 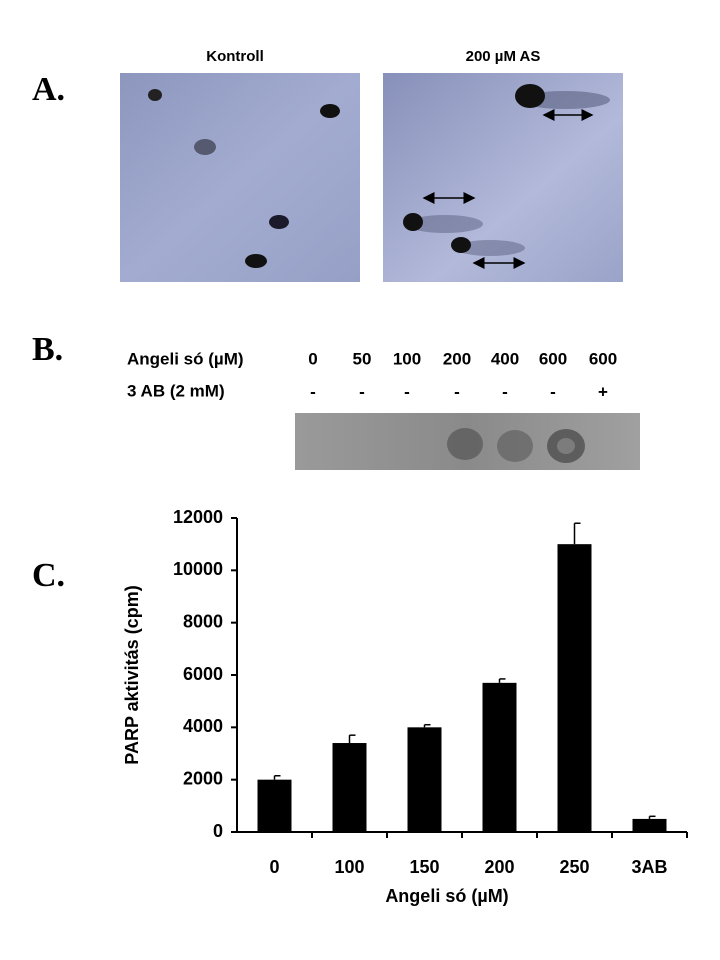 What do you see at coordinates (235, 56) in the screenshot?
I see `image-caption: Kontroll` at bounding box center [235, 56].